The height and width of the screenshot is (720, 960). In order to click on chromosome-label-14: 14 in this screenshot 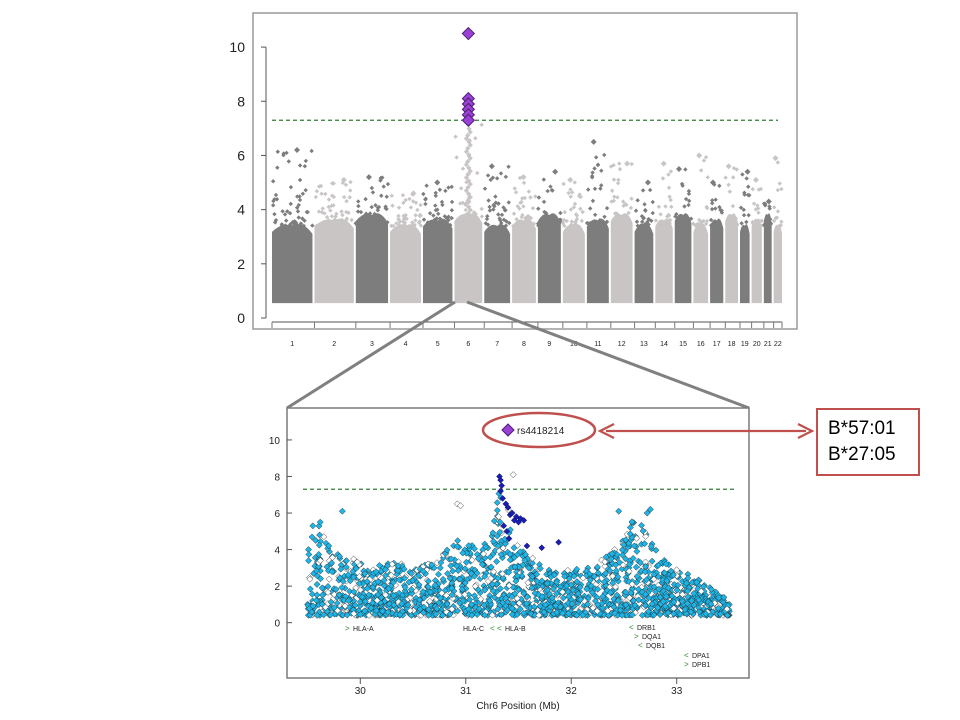, I will do `click(664, 344)`.